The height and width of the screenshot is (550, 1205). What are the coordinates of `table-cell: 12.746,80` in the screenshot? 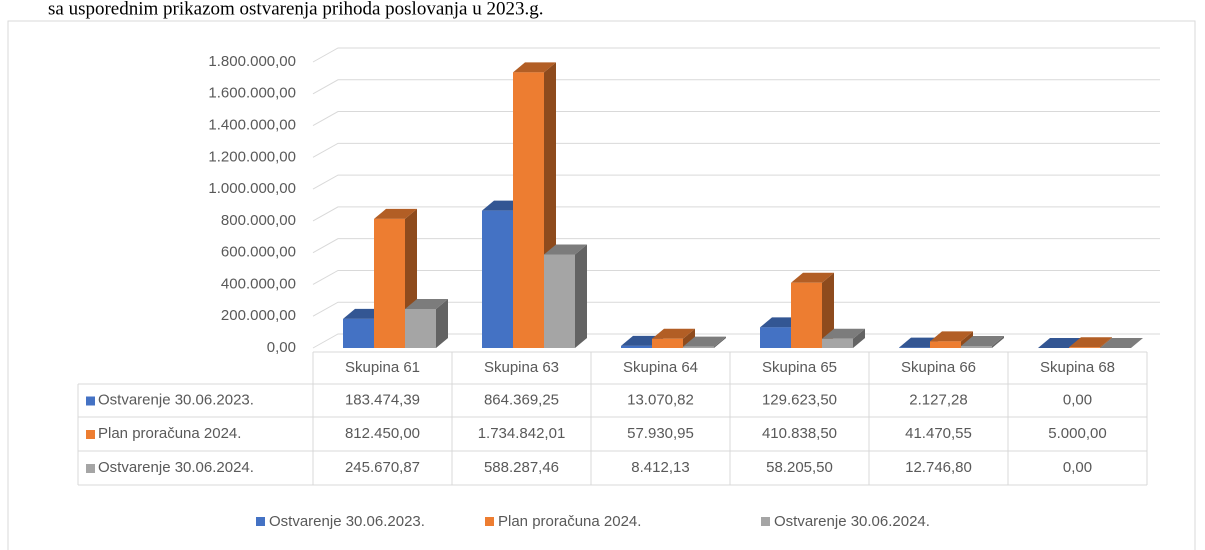 It's located at (938, 467).